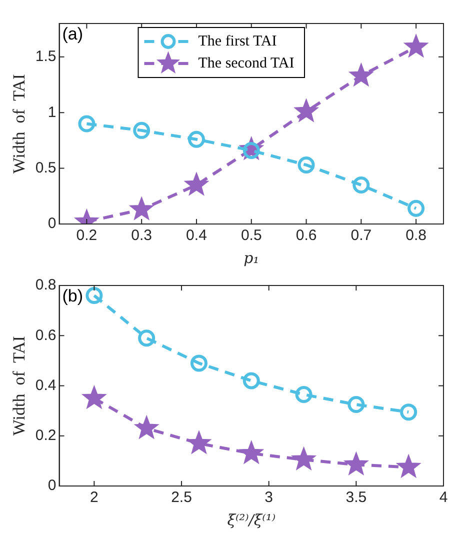 Image resolution: width=467 pixels, height=544 pixels. What do you see at coordinates (94, 497) in the screenshot?
I see `x-tick-label: 2` at bounding box center [94, 497].